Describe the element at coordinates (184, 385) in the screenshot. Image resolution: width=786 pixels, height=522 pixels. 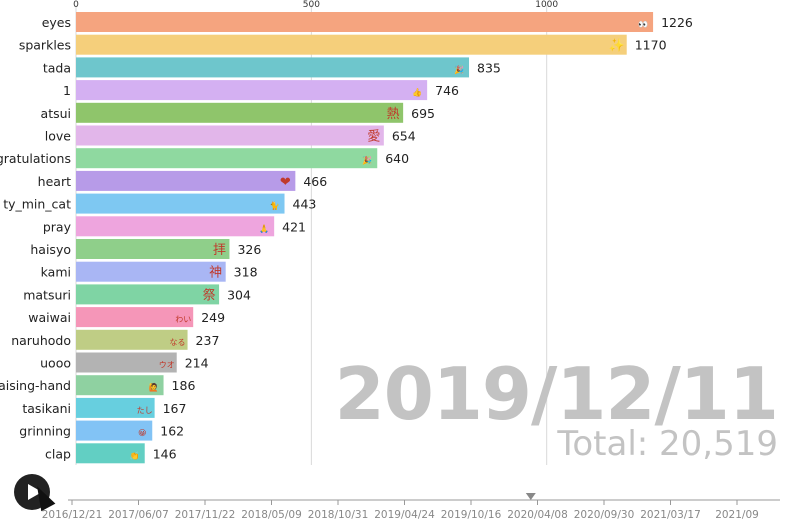
I see `value-label: 186` at that location.